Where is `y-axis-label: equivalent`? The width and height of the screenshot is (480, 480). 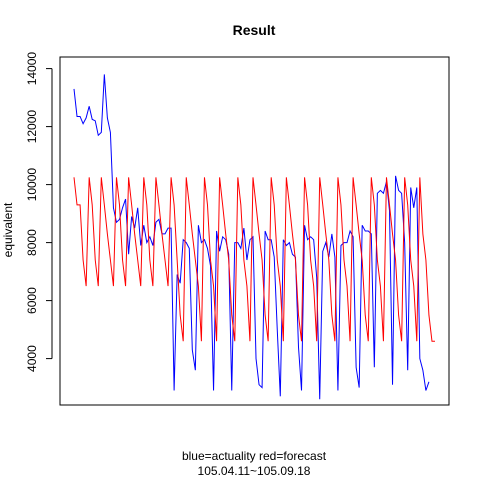
y-axis-label: equivalent is located at coordinates (8, 229).